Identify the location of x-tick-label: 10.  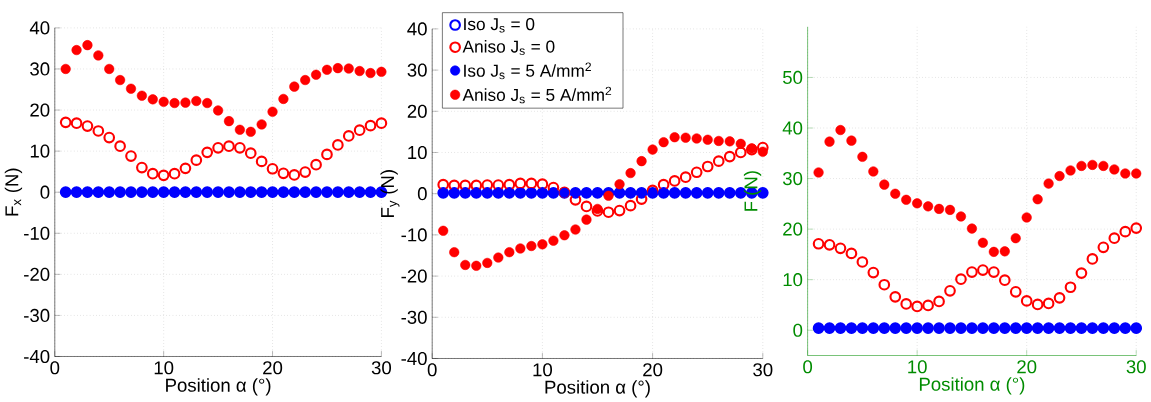
(917, 367).